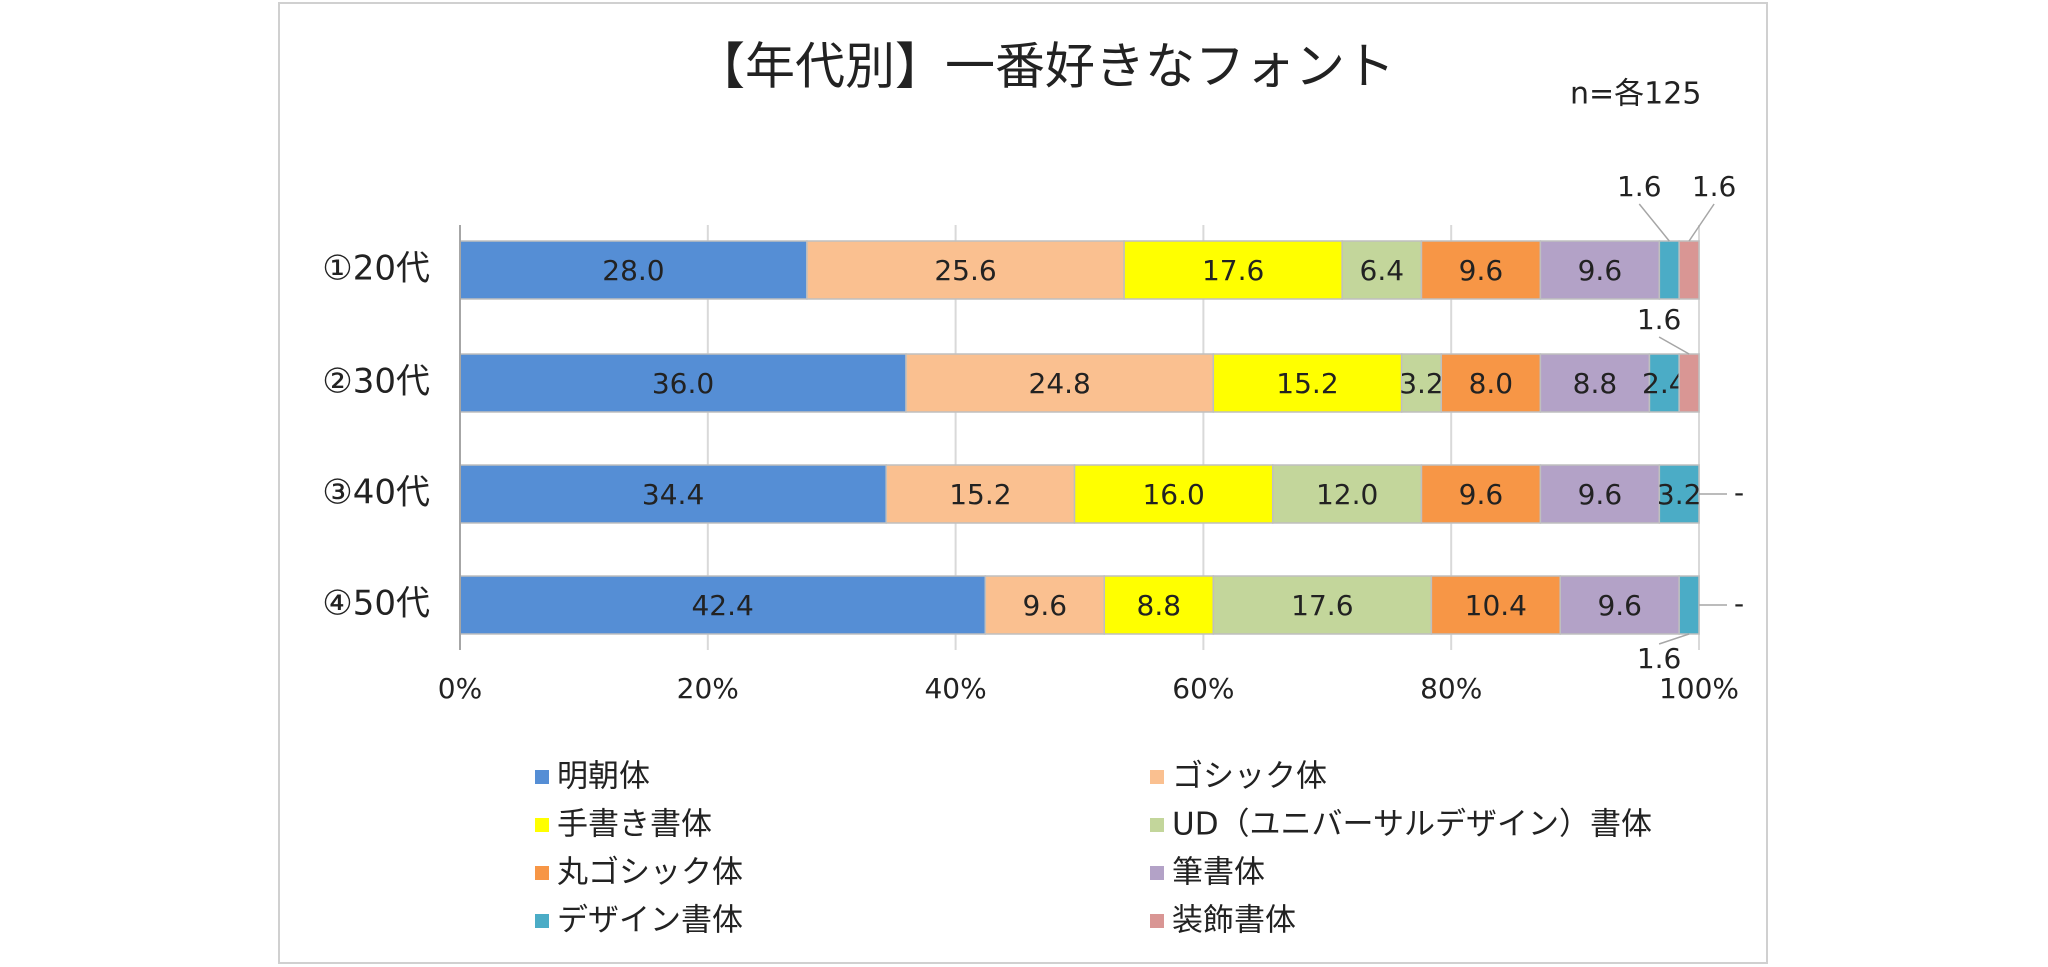  I want to click on data-label: 16.0, so click(1173, 494).